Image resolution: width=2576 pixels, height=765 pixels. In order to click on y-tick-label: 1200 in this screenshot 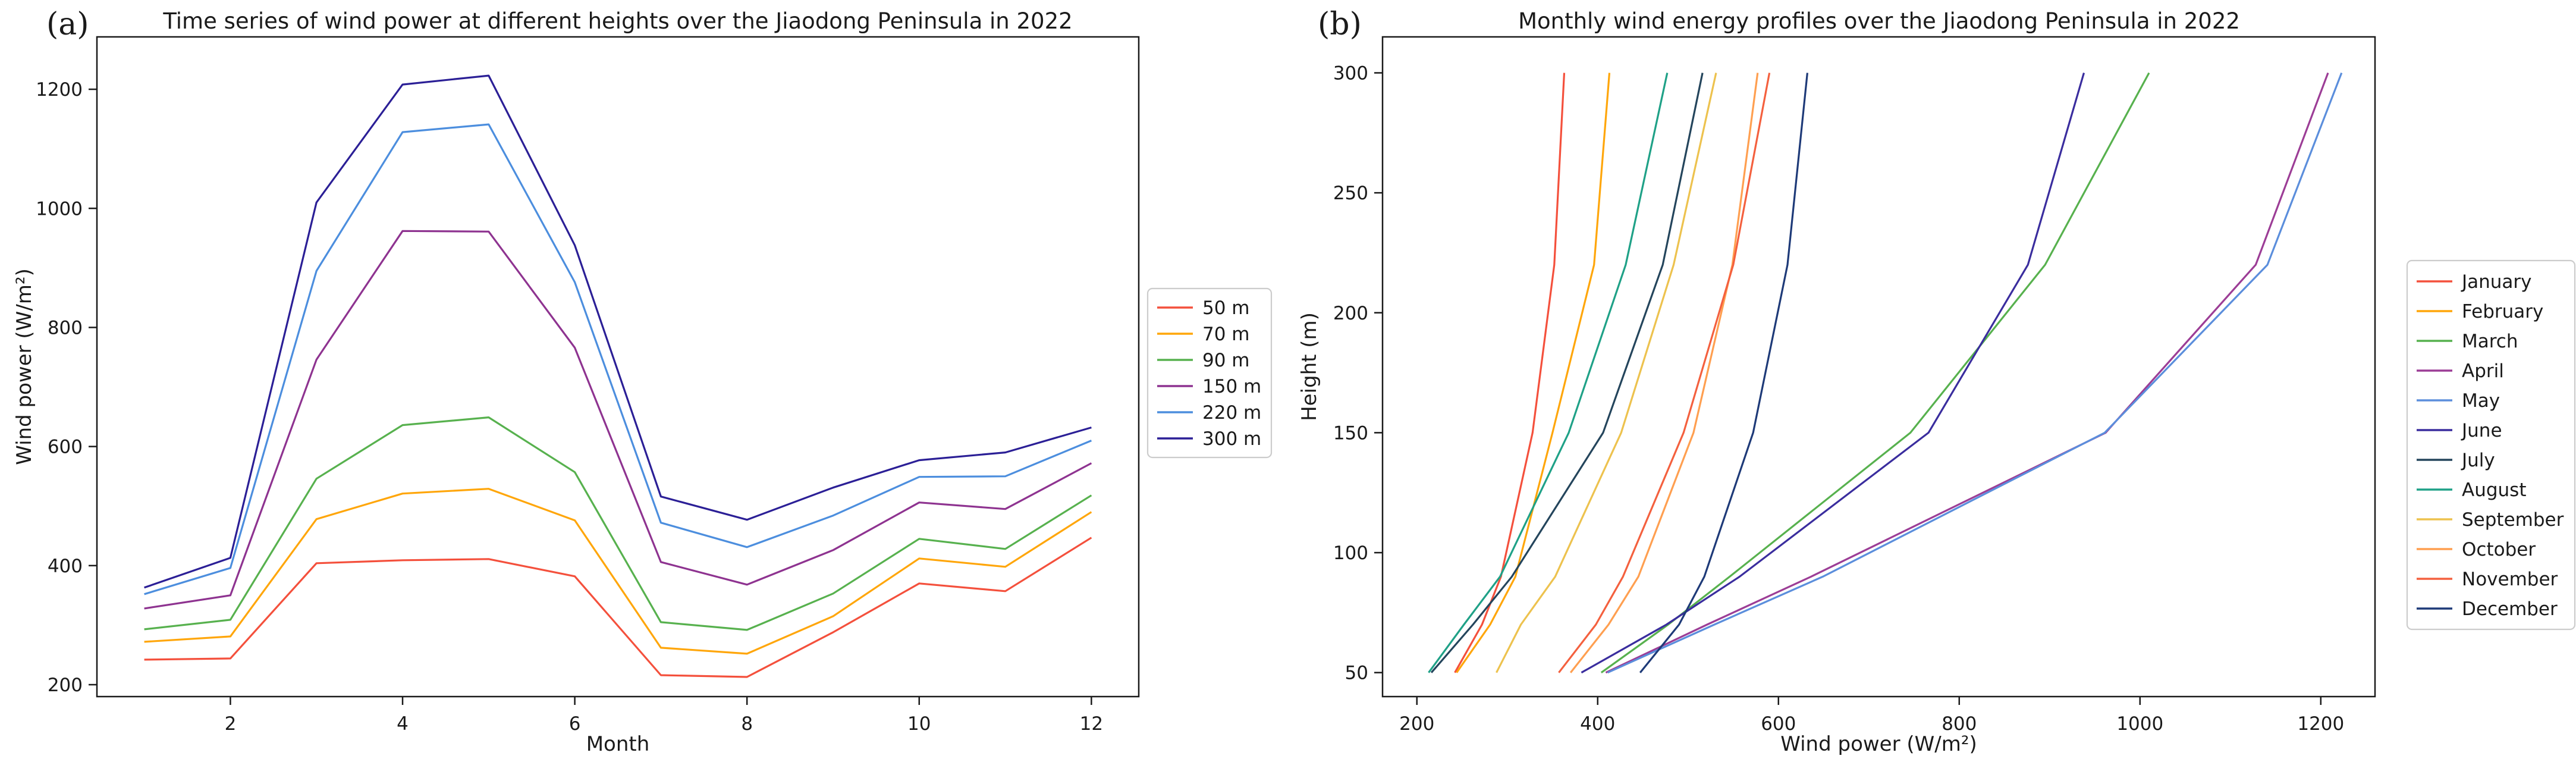, I will do `click(59, 90)`.